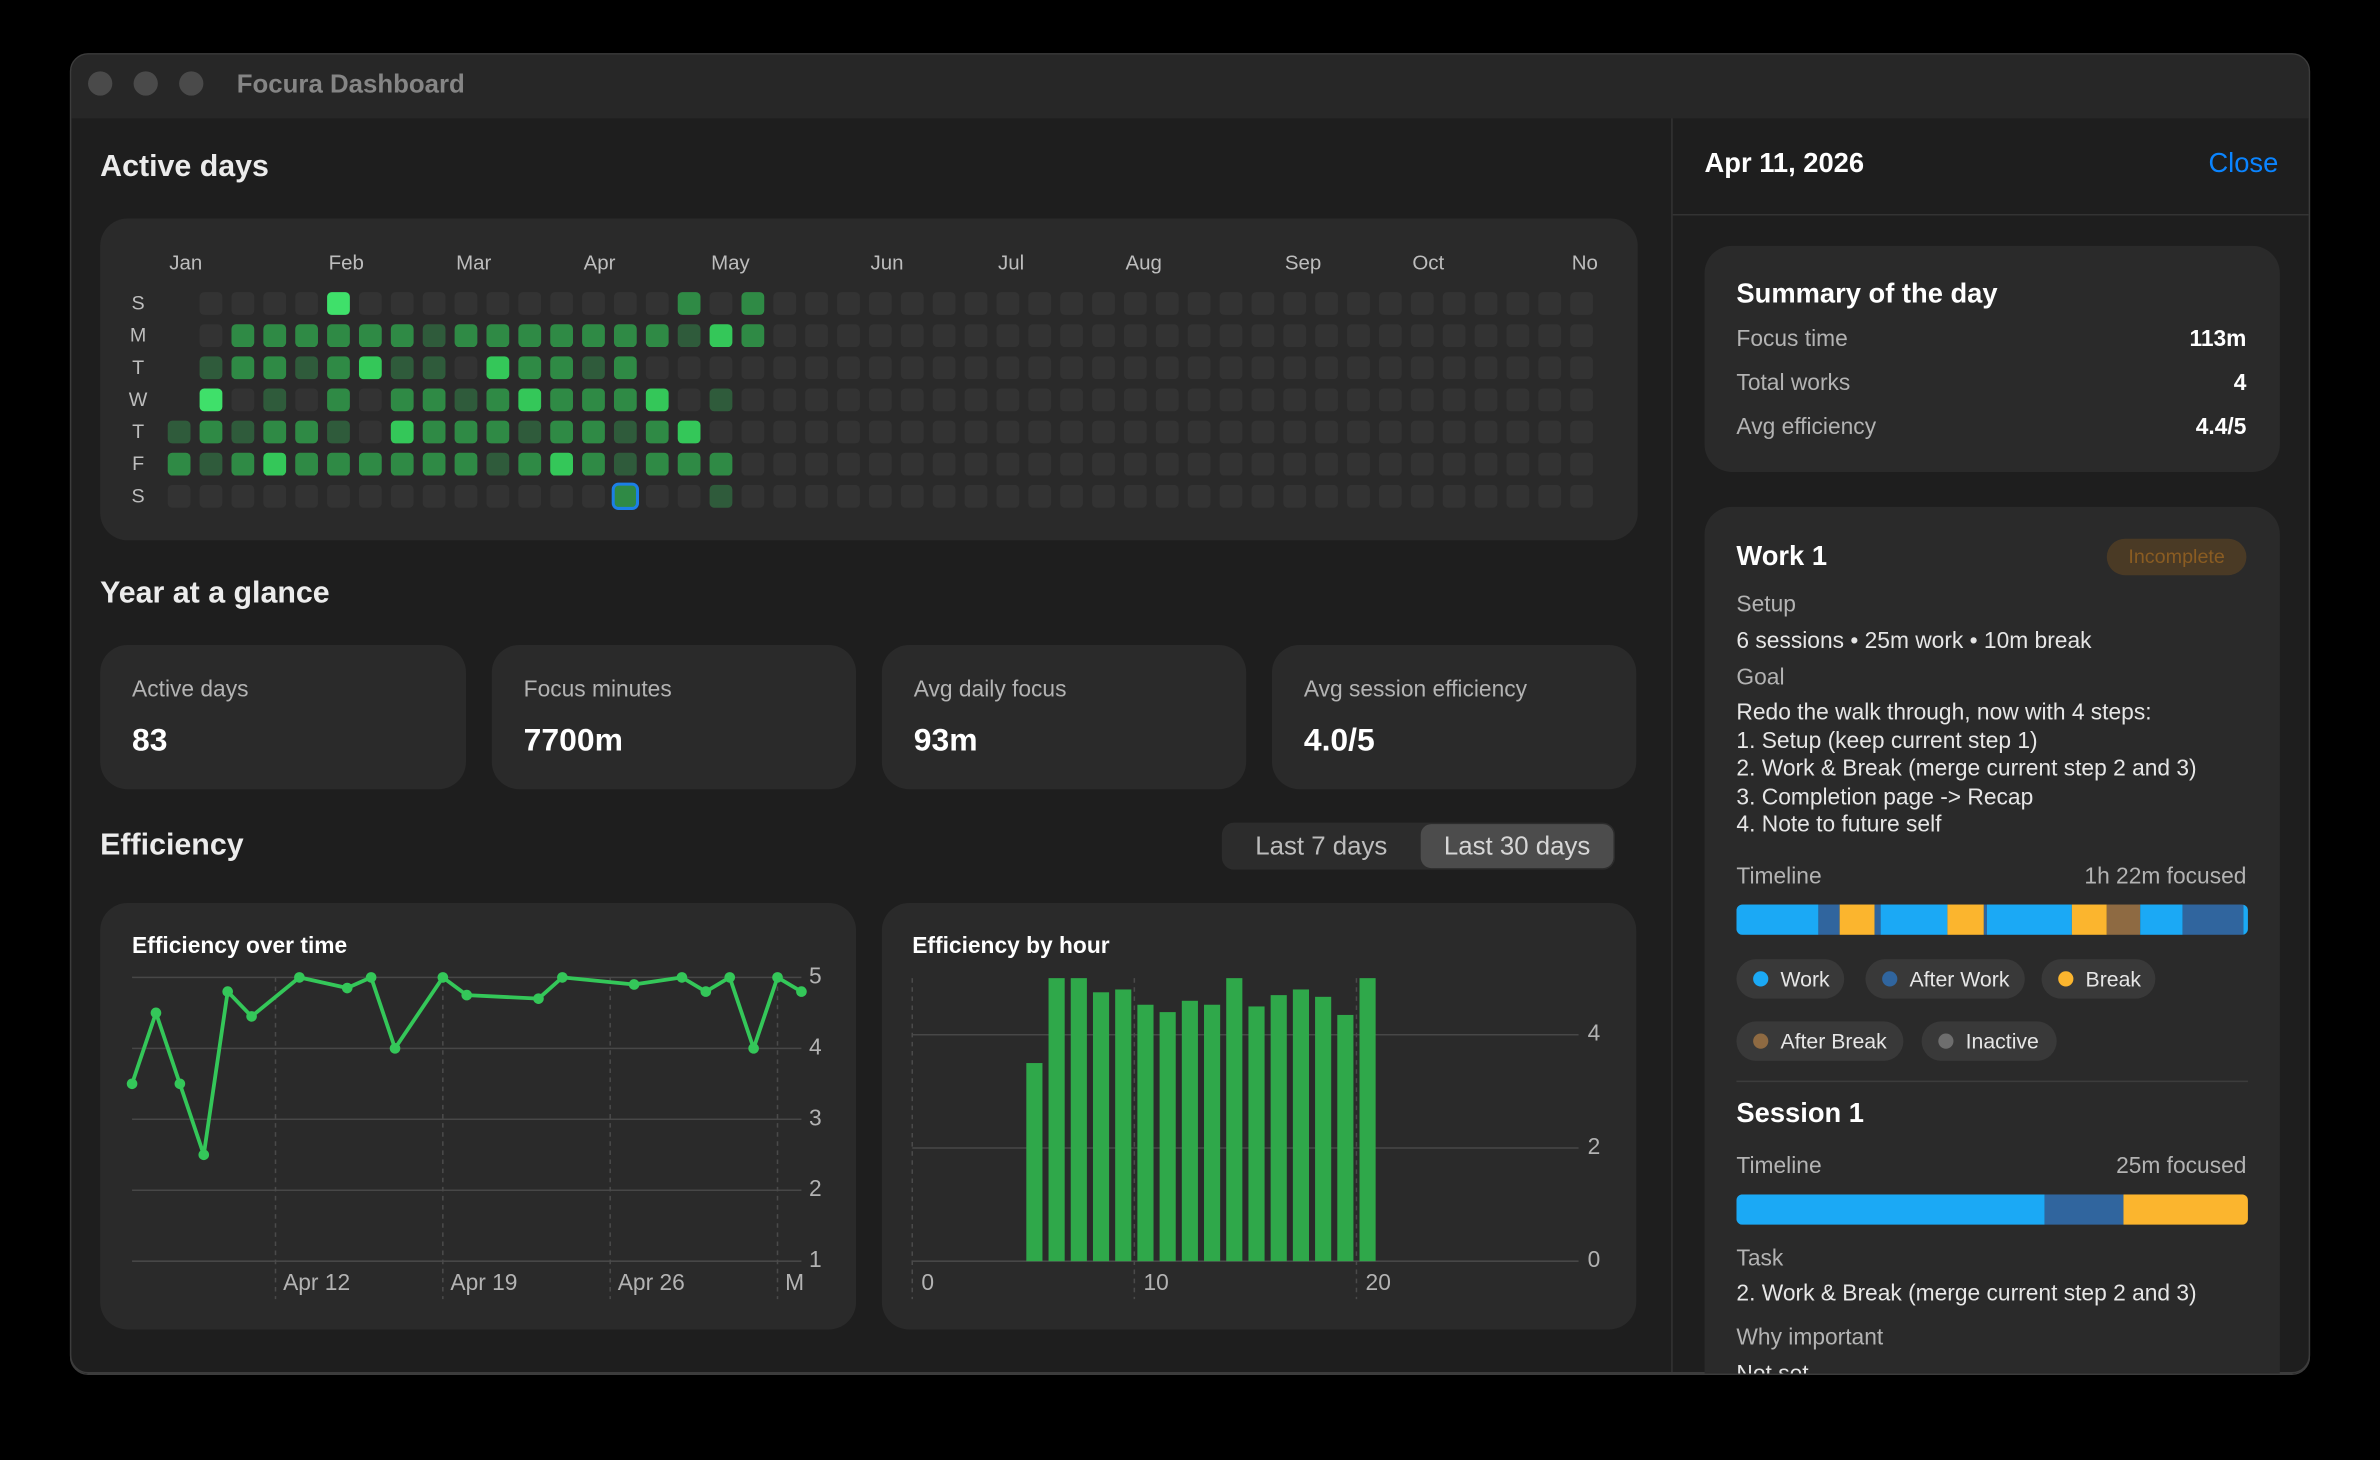 The height and width of the screenshot is (1460, 2380). Describe the element at coordinates (1517, 846) in the screenshot. I see `range-option-selected: Last 30 days` at that location.